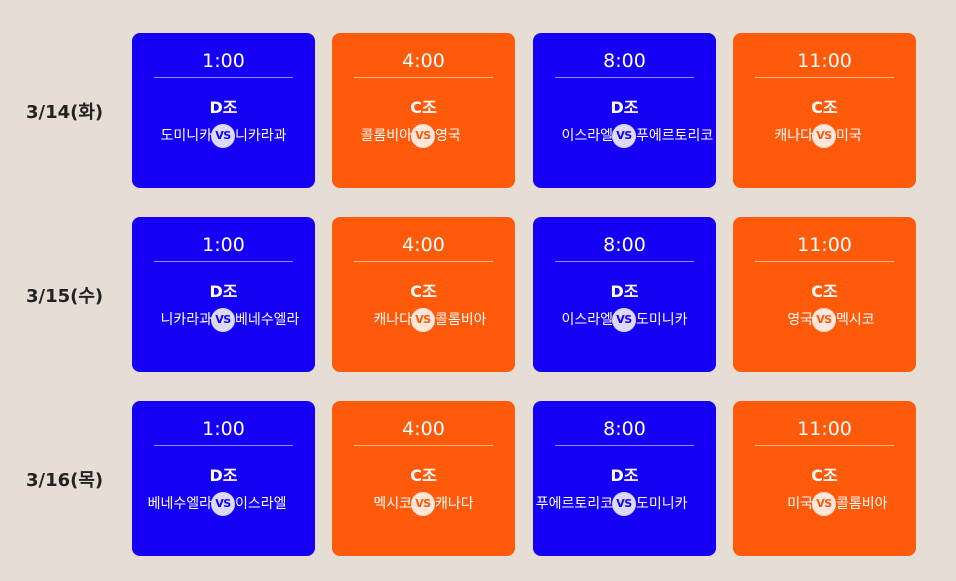 This screenshot has width=956, height=581. I want to click on game-card: 4:00 C조 멕시코 VS 캐나다, so click(423, 478).